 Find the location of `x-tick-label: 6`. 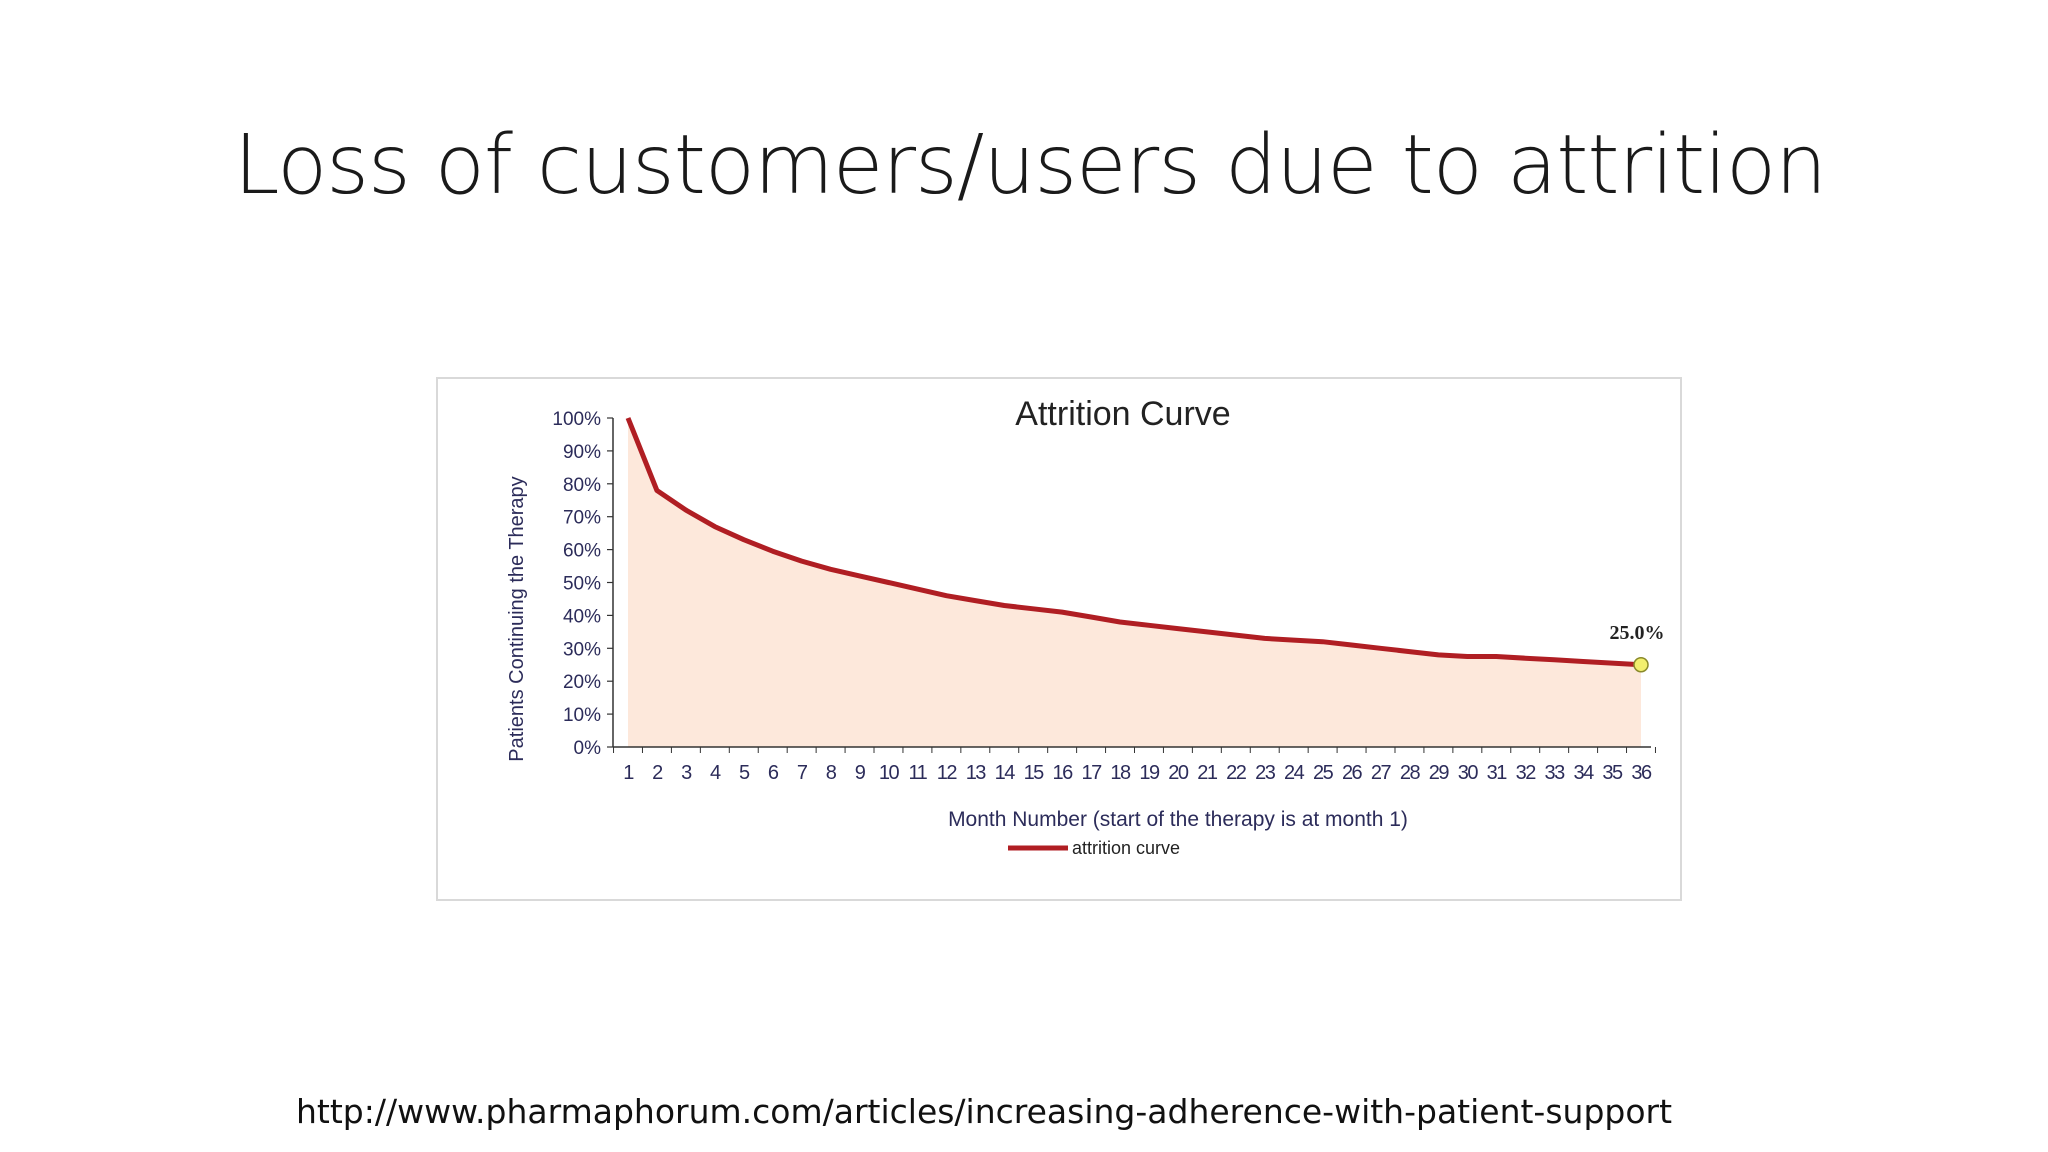

x-tick-label: 6 is located at coordinates (773, 773).